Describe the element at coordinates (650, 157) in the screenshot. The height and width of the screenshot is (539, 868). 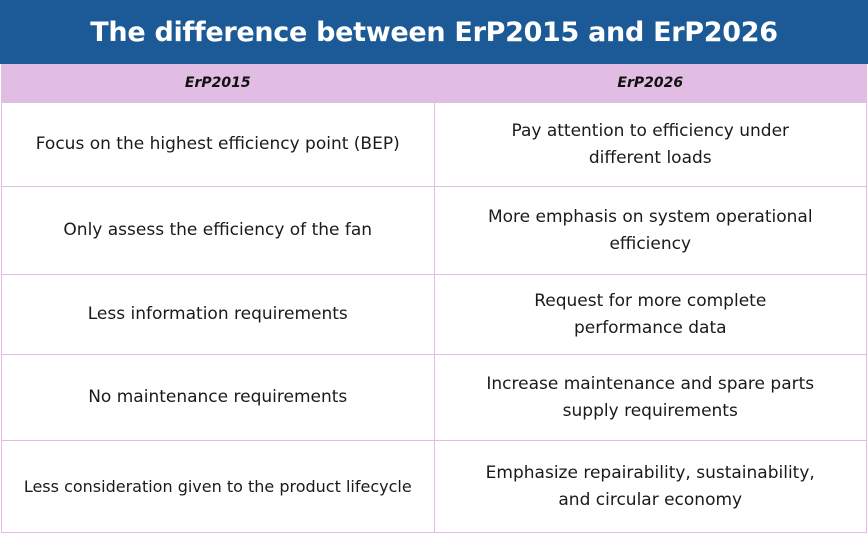
I see `erp2026-line: different loads` at that location.